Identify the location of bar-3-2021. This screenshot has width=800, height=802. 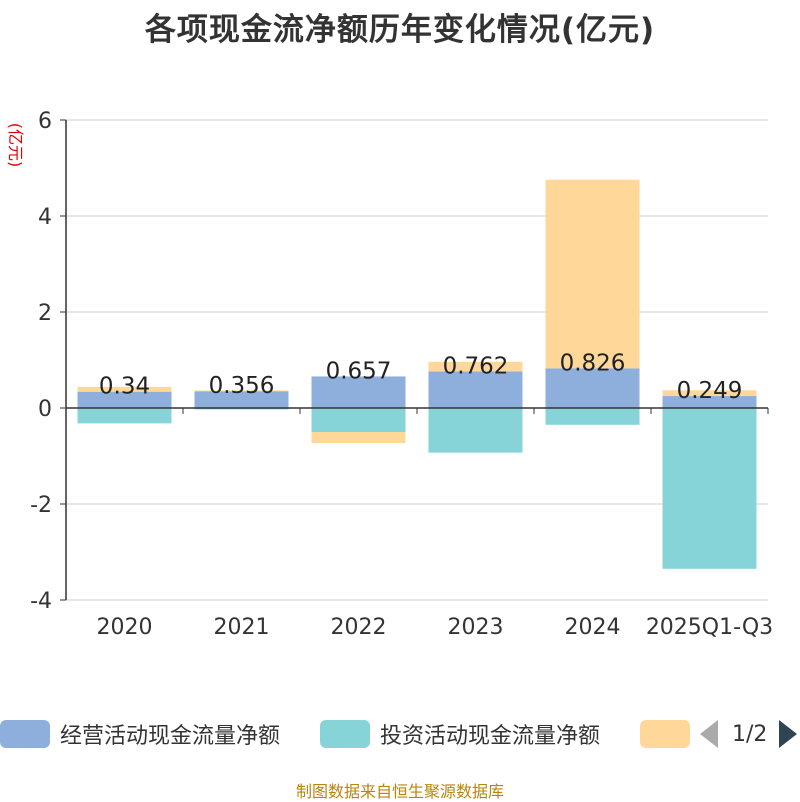
(241, 391).